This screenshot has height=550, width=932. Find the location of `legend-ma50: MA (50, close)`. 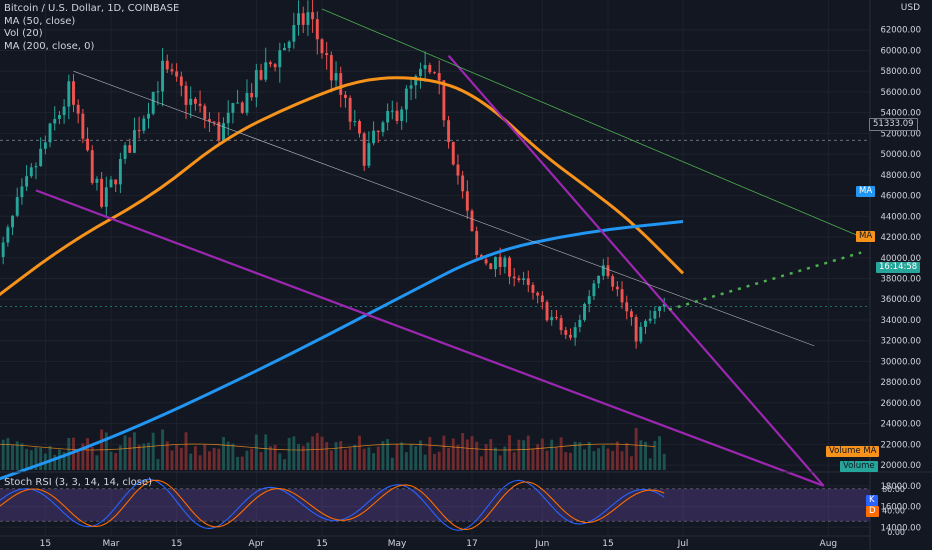

legend-ma50: MA (50, close) is located at coordinates (40, 21).